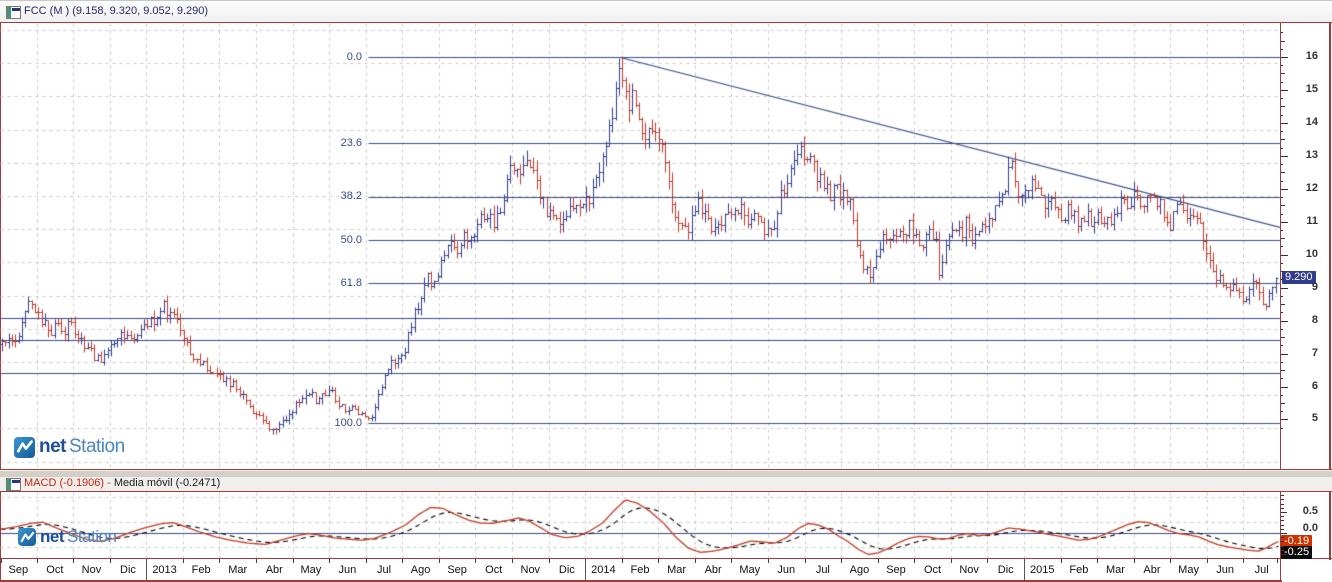 This screenshot has height=582, width=1332. I want to click on month-label: Abr, so click(713, 570).